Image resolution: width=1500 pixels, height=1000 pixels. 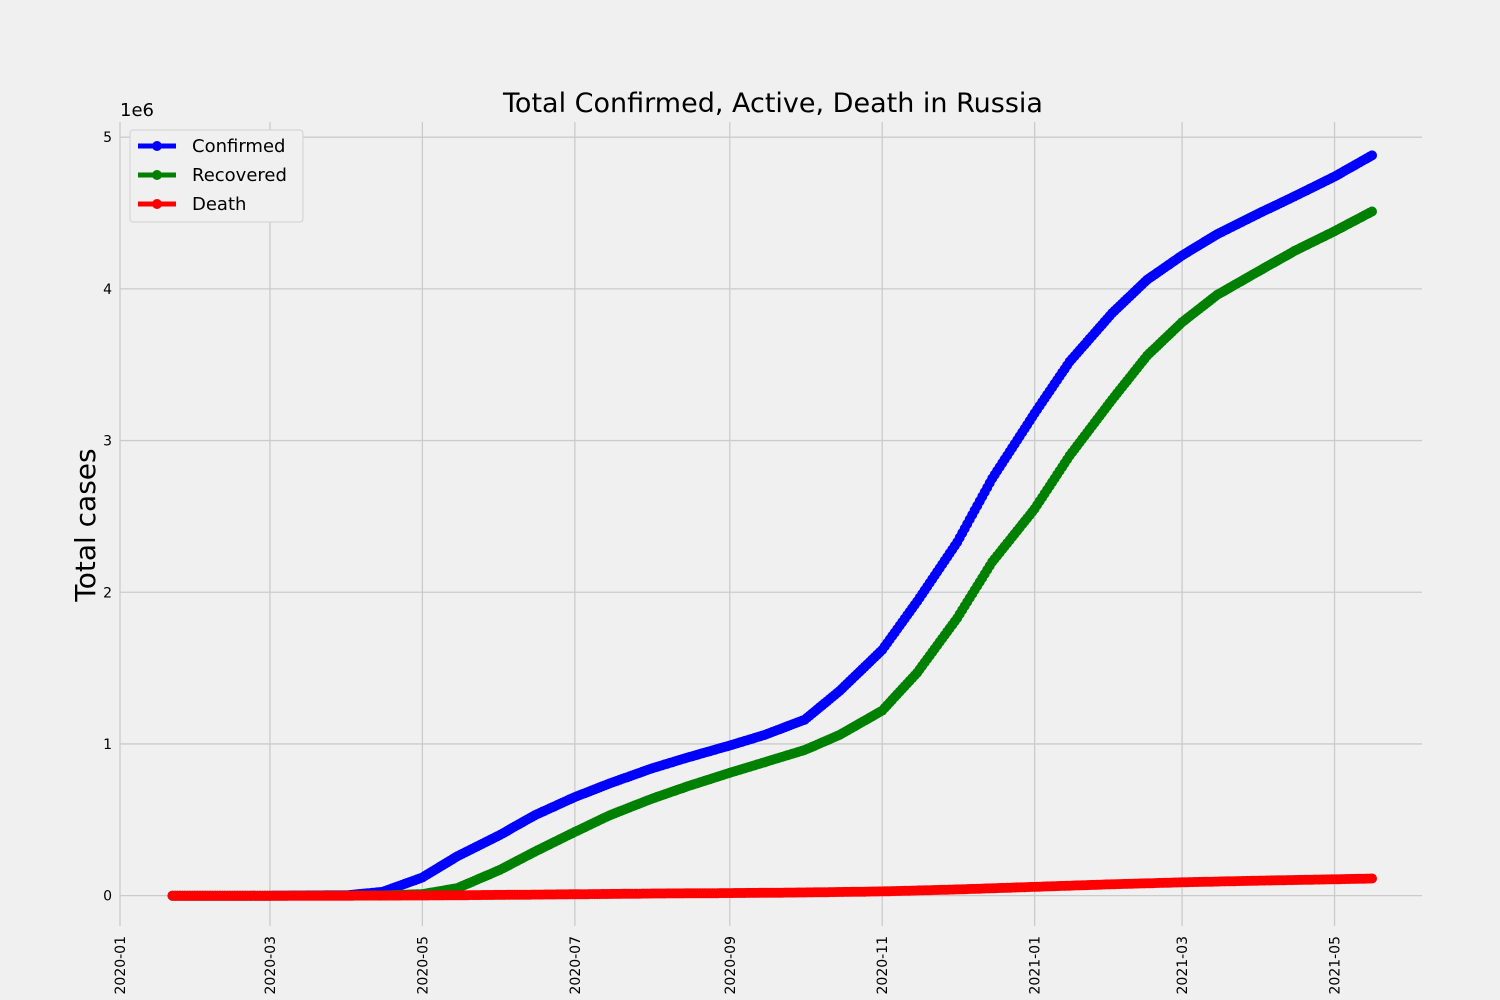 I want to click on legend-label: Confirmed, so click(x=238, y=146).